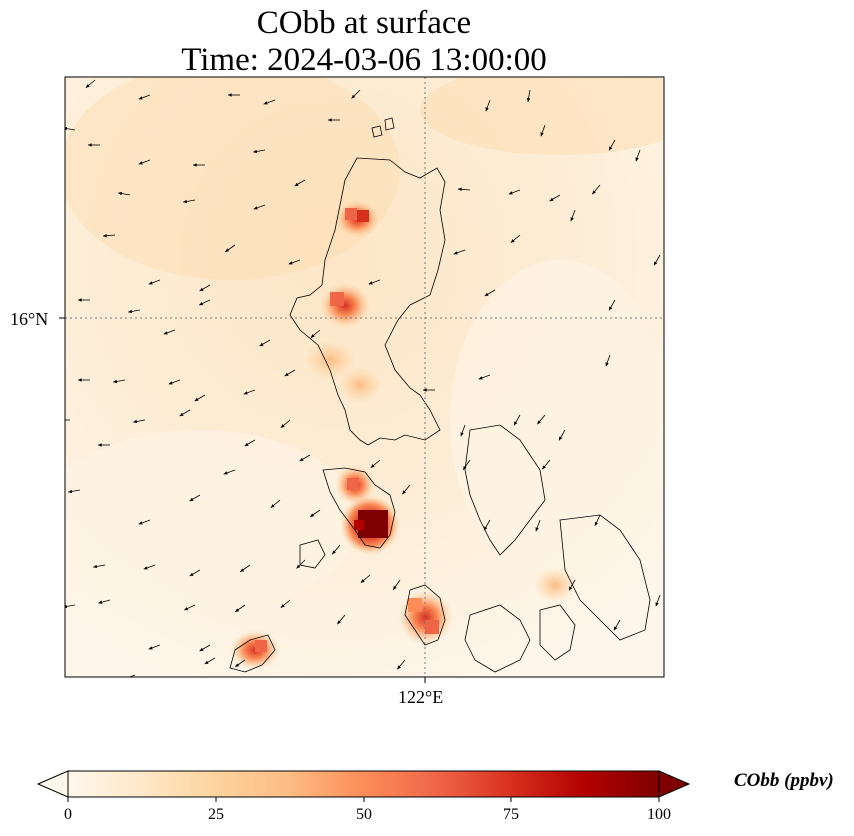 The image size is (854, 836). I want to click on longitude-tick-label: 122°E, so click(421, 697).